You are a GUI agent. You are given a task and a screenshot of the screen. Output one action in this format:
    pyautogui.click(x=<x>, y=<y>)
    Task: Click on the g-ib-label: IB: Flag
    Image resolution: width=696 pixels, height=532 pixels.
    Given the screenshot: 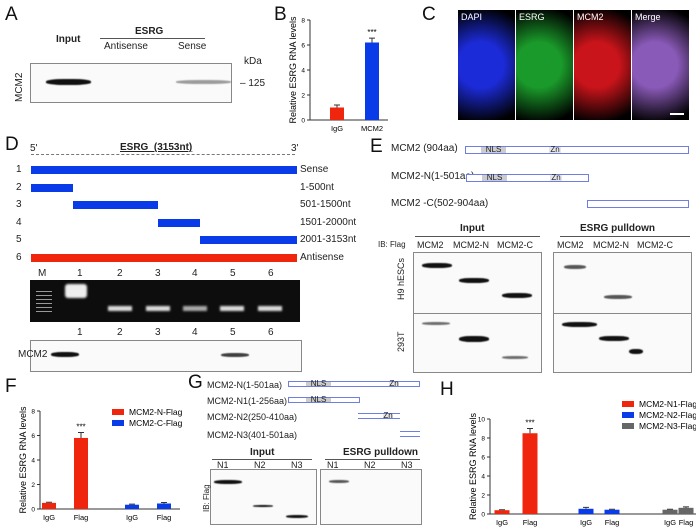 What is the action you would take?
    pyautogui.click(x=206, y=498)
    